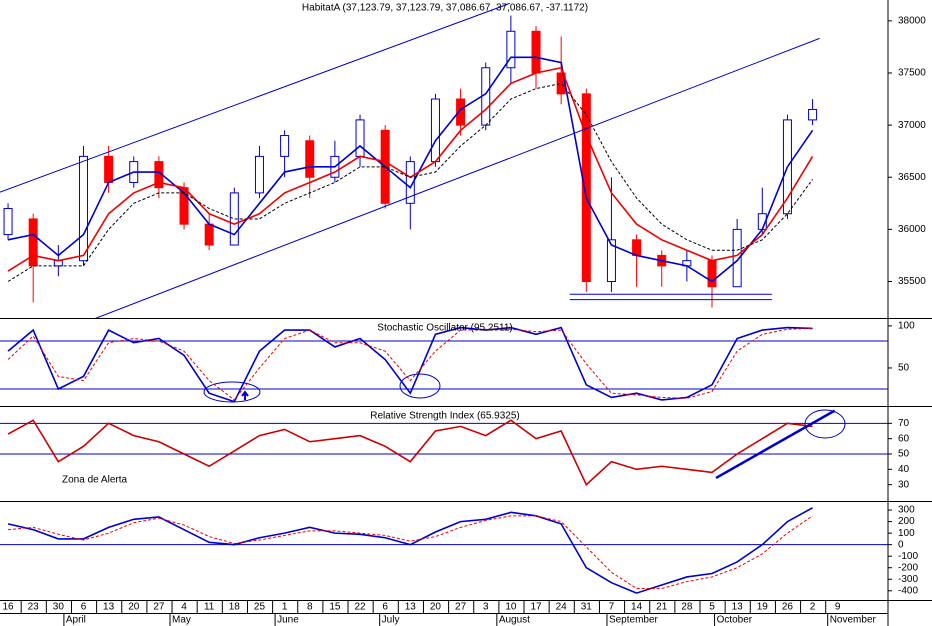 The height and width of the screenshot is (626, 932). Describe the element at coordinates (712, 607) in the screenshot. I see `x-tick-label: 5` at that location.